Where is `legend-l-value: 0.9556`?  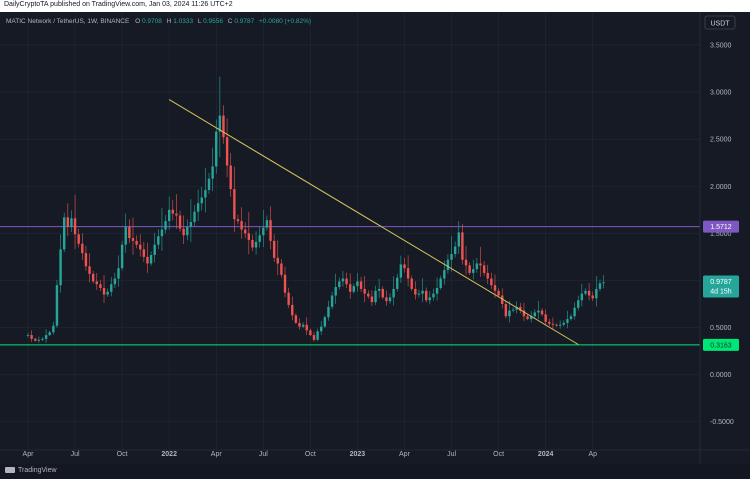 legend-l-value: 0.9556 is located at coordinates (213, 21).